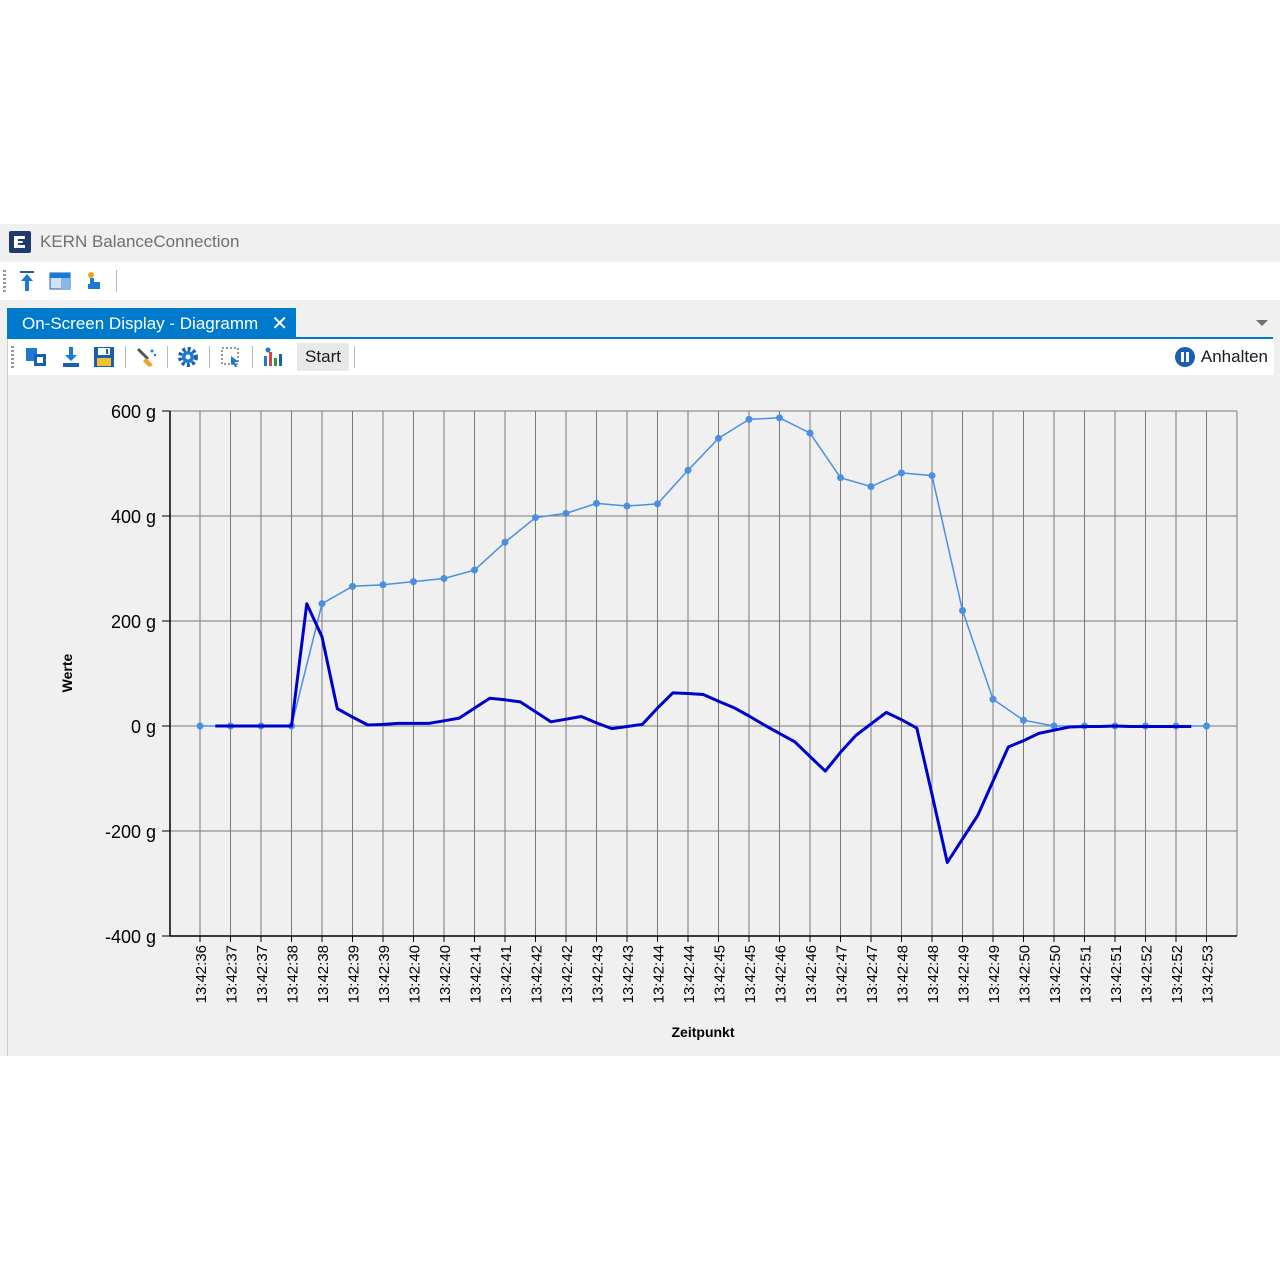 Image resolution: width=1280 pixels, height=1280 pixels. Describe the element at coordinates (273, 357) in the screenshot. I see `chart-config-icon` at that location.